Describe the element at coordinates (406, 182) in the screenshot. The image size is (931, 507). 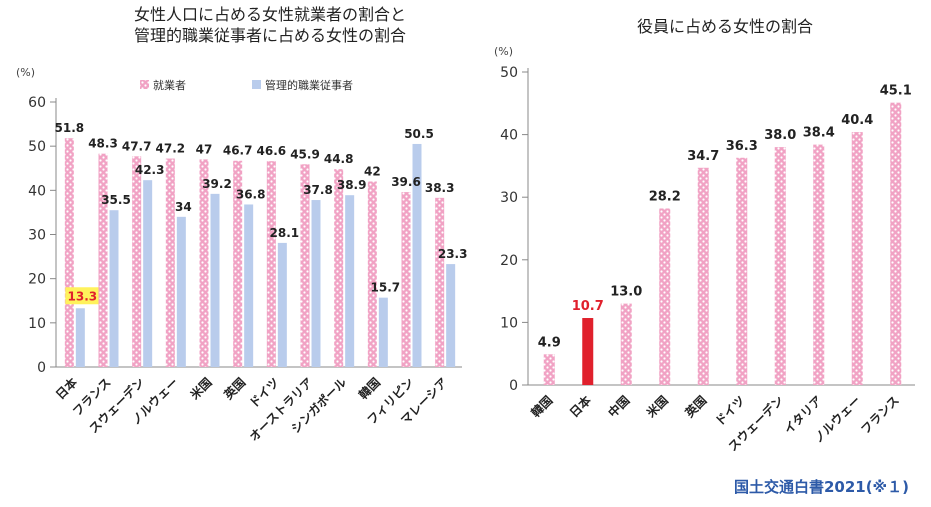
I see `chart1-label-employed-10: 39.6` at that location.